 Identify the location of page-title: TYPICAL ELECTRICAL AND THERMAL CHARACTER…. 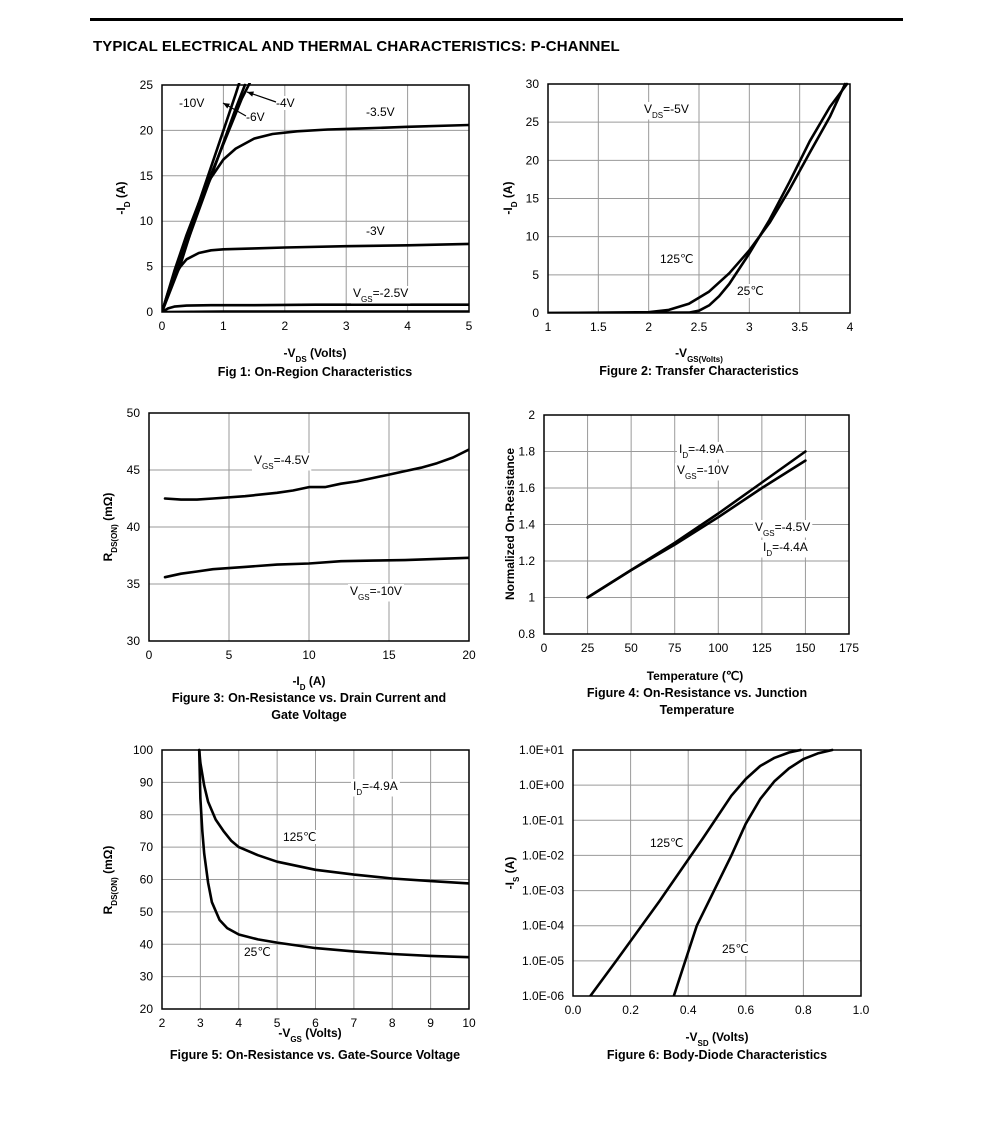
(356, 46).